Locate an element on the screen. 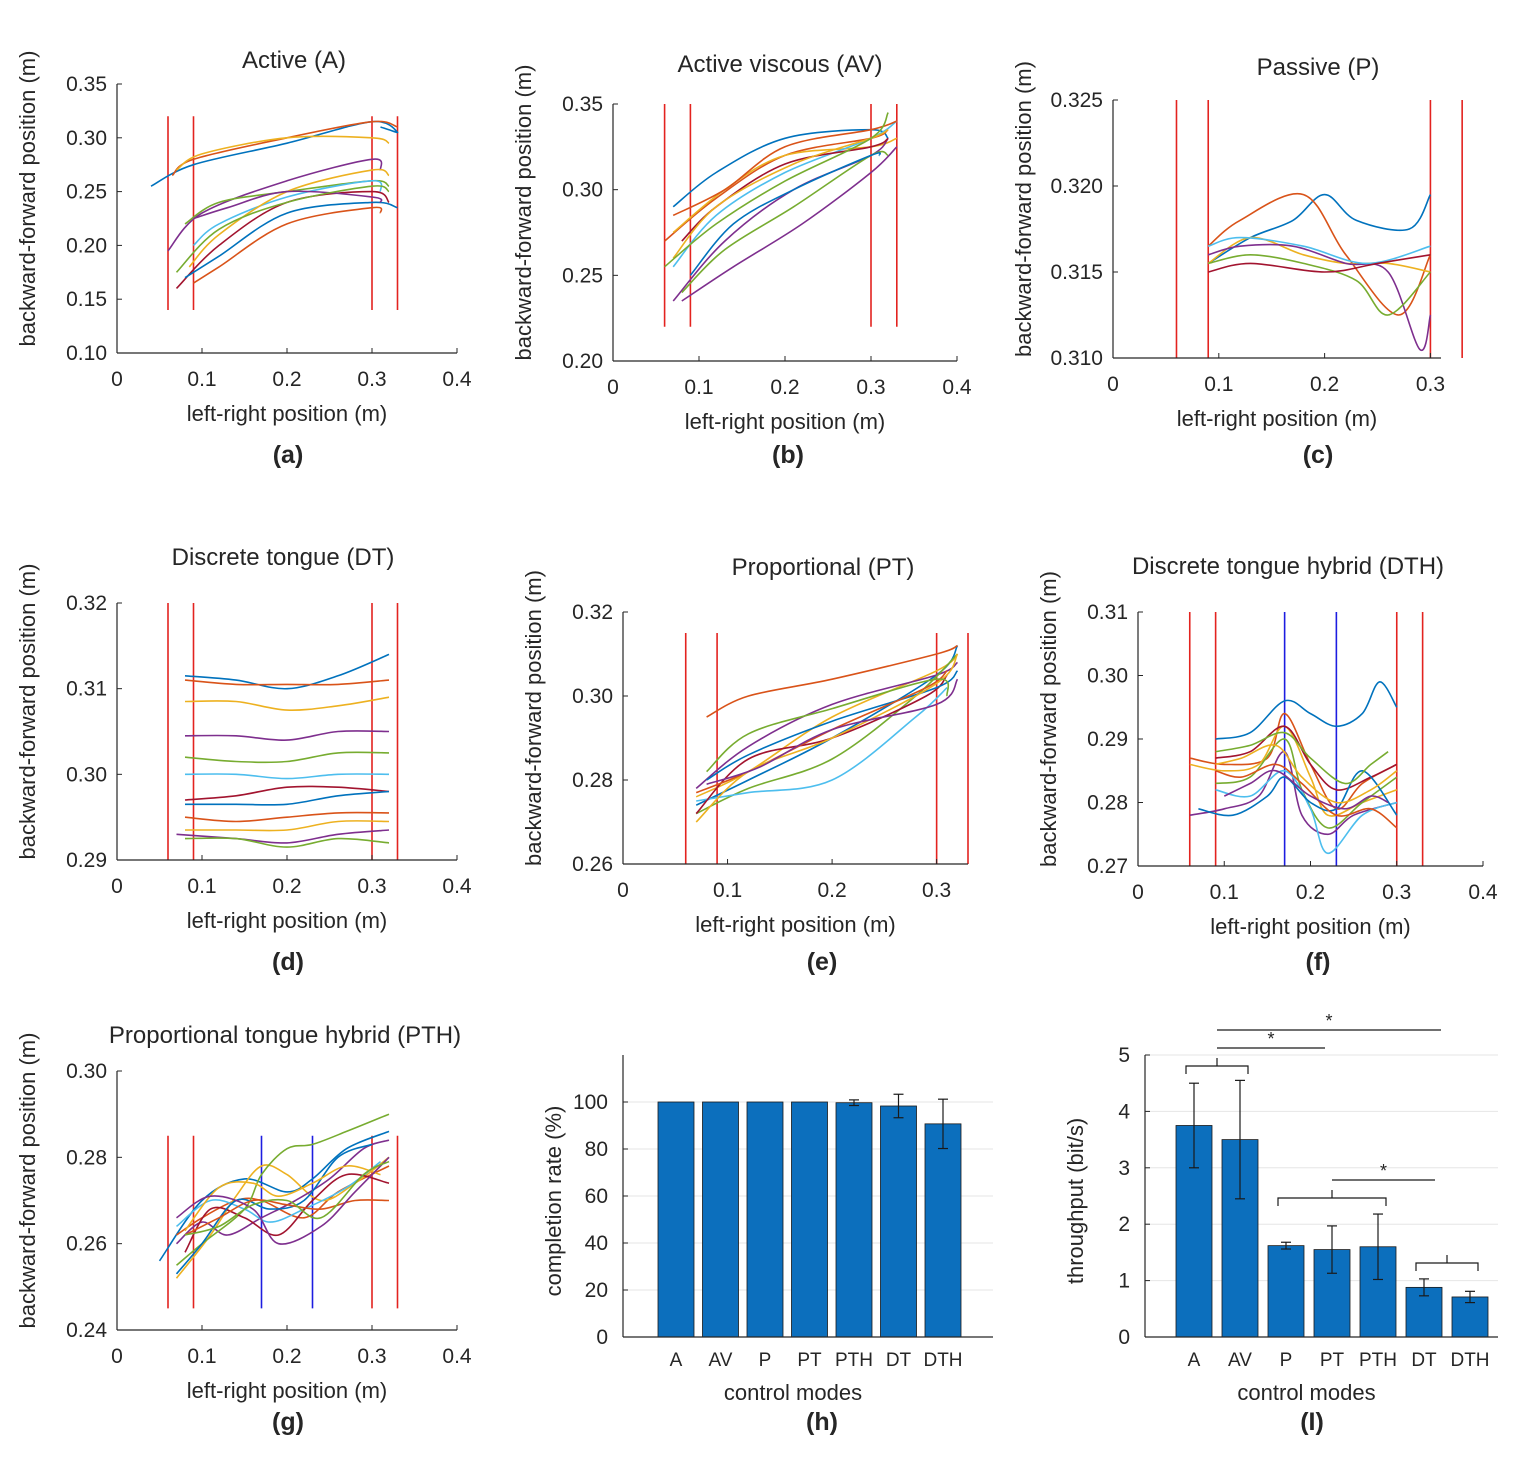  chart-title: Discrete tongue hybrid (DTH) is located at coordinates (1288, 566).